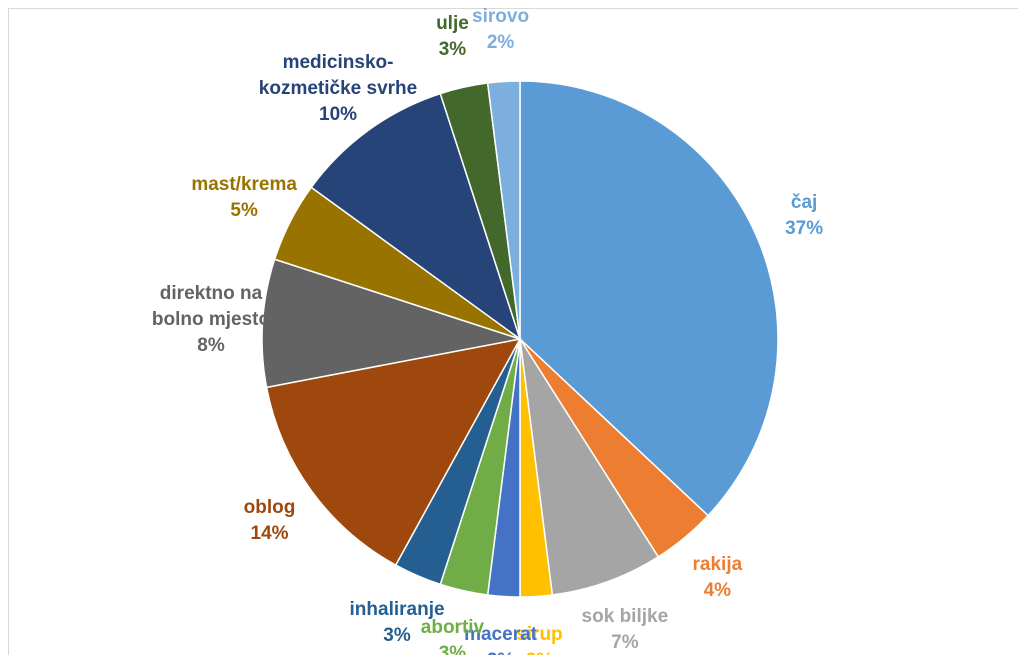 Image resolution: width=1018 pixels, height=655 pixels. What do you see at coordinates (397, 610) in the screenshot?
I see `category-label: inhaliranje` at bounding box center [397, 610].